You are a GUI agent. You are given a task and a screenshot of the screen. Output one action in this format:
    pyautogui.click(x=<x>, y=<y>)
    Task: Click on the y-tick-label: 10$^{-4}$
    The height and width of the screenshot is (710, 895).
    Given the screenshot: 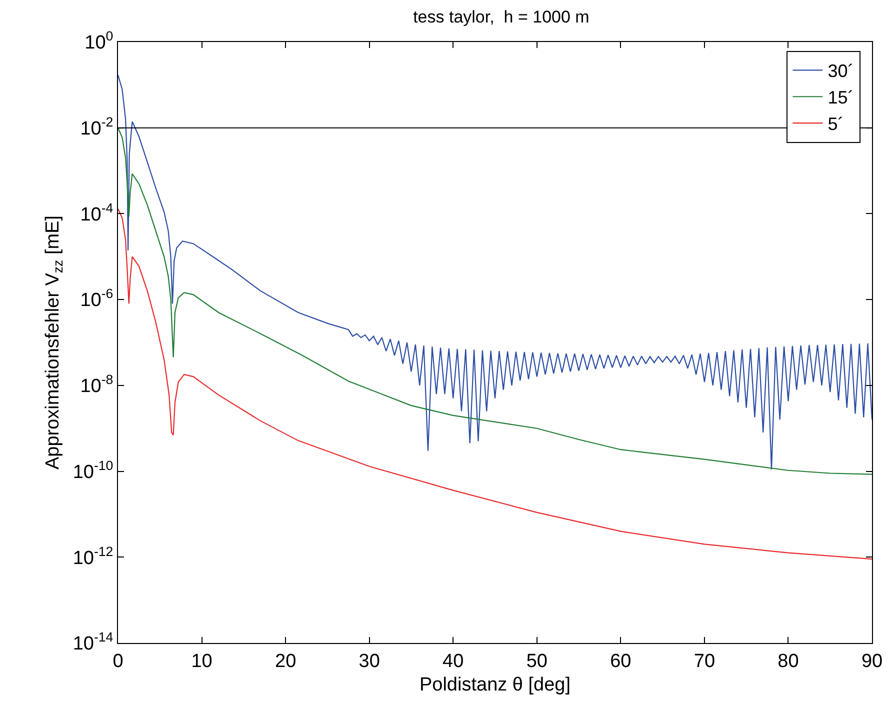 What is the action you would take?
    pyautogui.click(x=97, y=213)
    